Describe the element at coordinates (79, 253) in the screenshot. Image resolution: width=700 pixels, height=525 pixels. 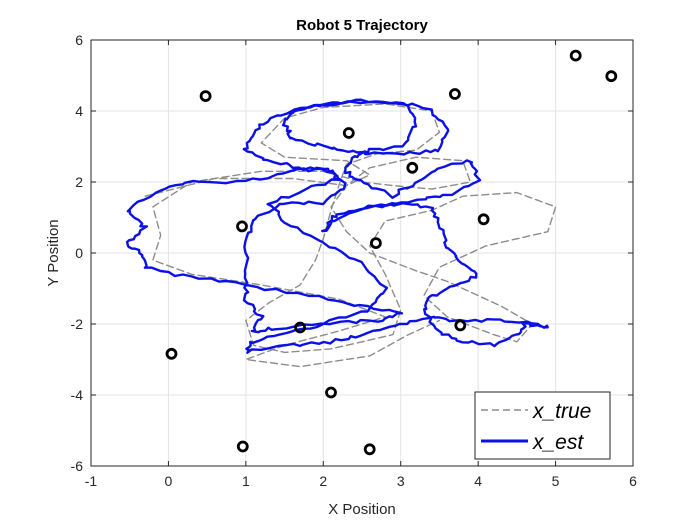
I see `y-tick-label: 0` at that location.